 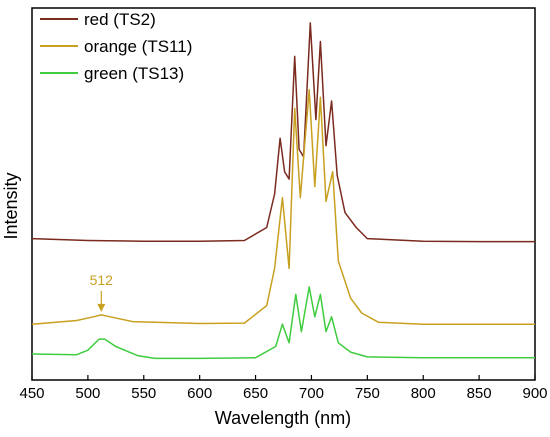 What do you see at coordinates (143, 393) in the screenshot?
I see `x-tick-label: 550` at bounding box center [143, 393].